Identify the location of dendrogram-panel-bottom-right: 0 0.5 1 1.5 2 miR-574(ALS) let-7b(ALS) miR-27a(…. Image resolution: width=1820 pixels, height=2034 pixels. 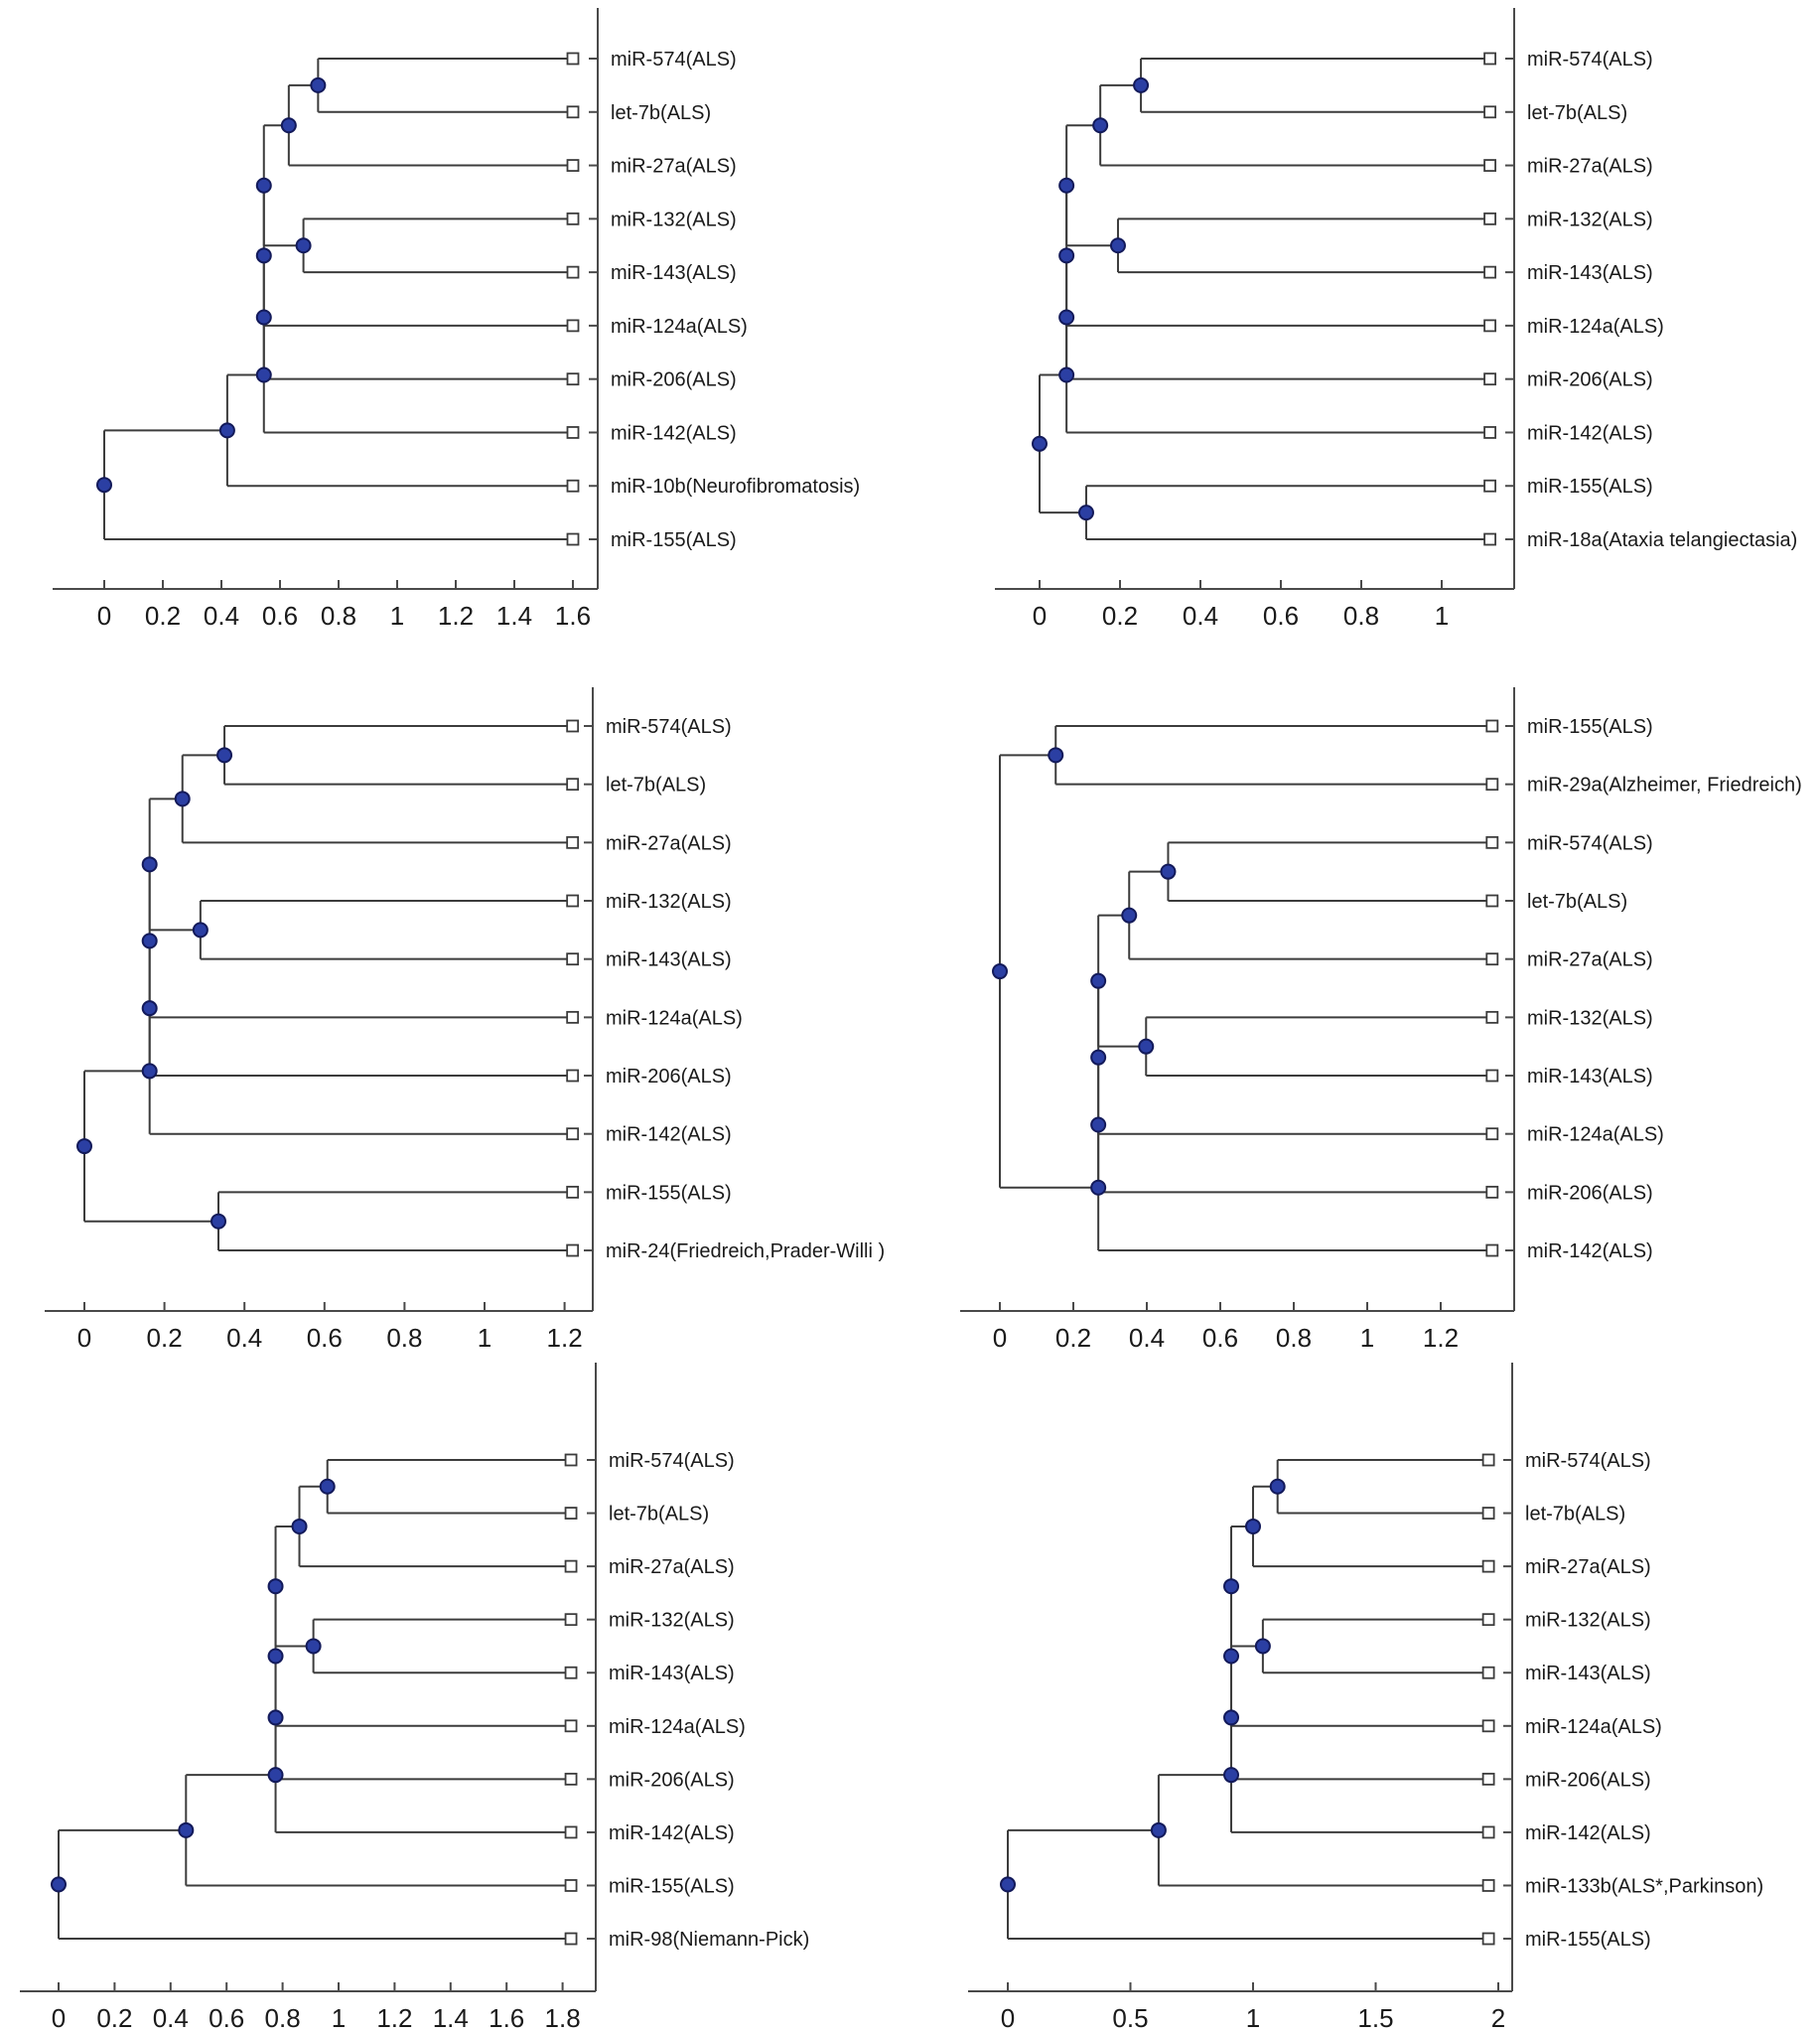
(1365, 1698).